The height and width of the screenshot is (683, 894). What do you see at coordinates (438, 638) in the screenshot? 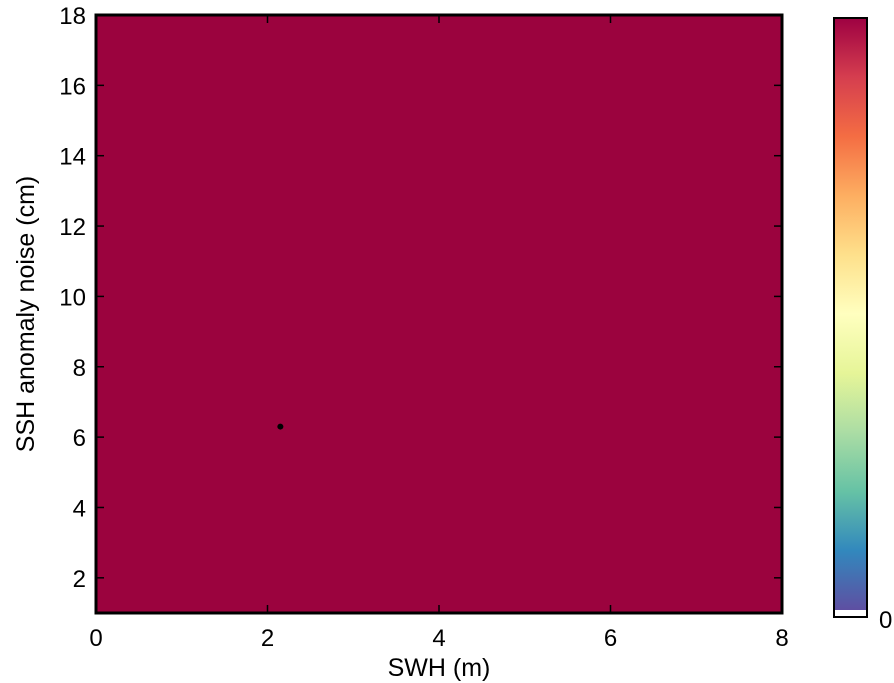
I see `x-tick-label: 4` at bounding box center [438, 638].